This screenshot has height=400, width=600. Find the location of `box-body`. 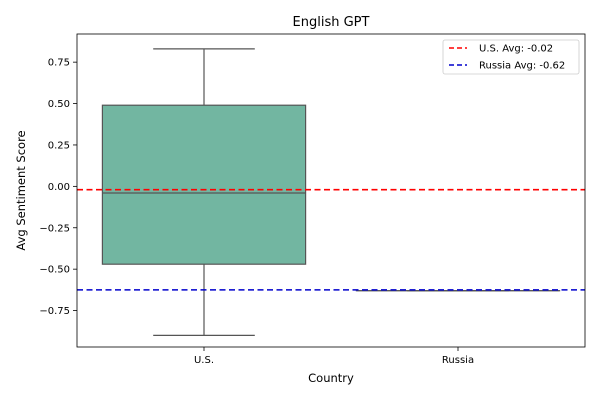

box-body is located at coordinates (204, 184).